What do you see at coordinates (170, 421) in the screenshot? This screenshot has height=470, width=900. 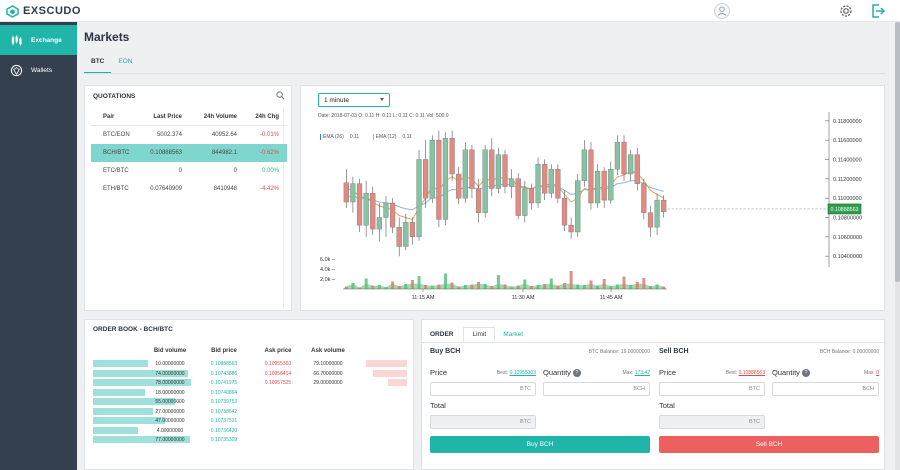 I see `bid-volume: 47.00000000` at bounding box center [170, 421].